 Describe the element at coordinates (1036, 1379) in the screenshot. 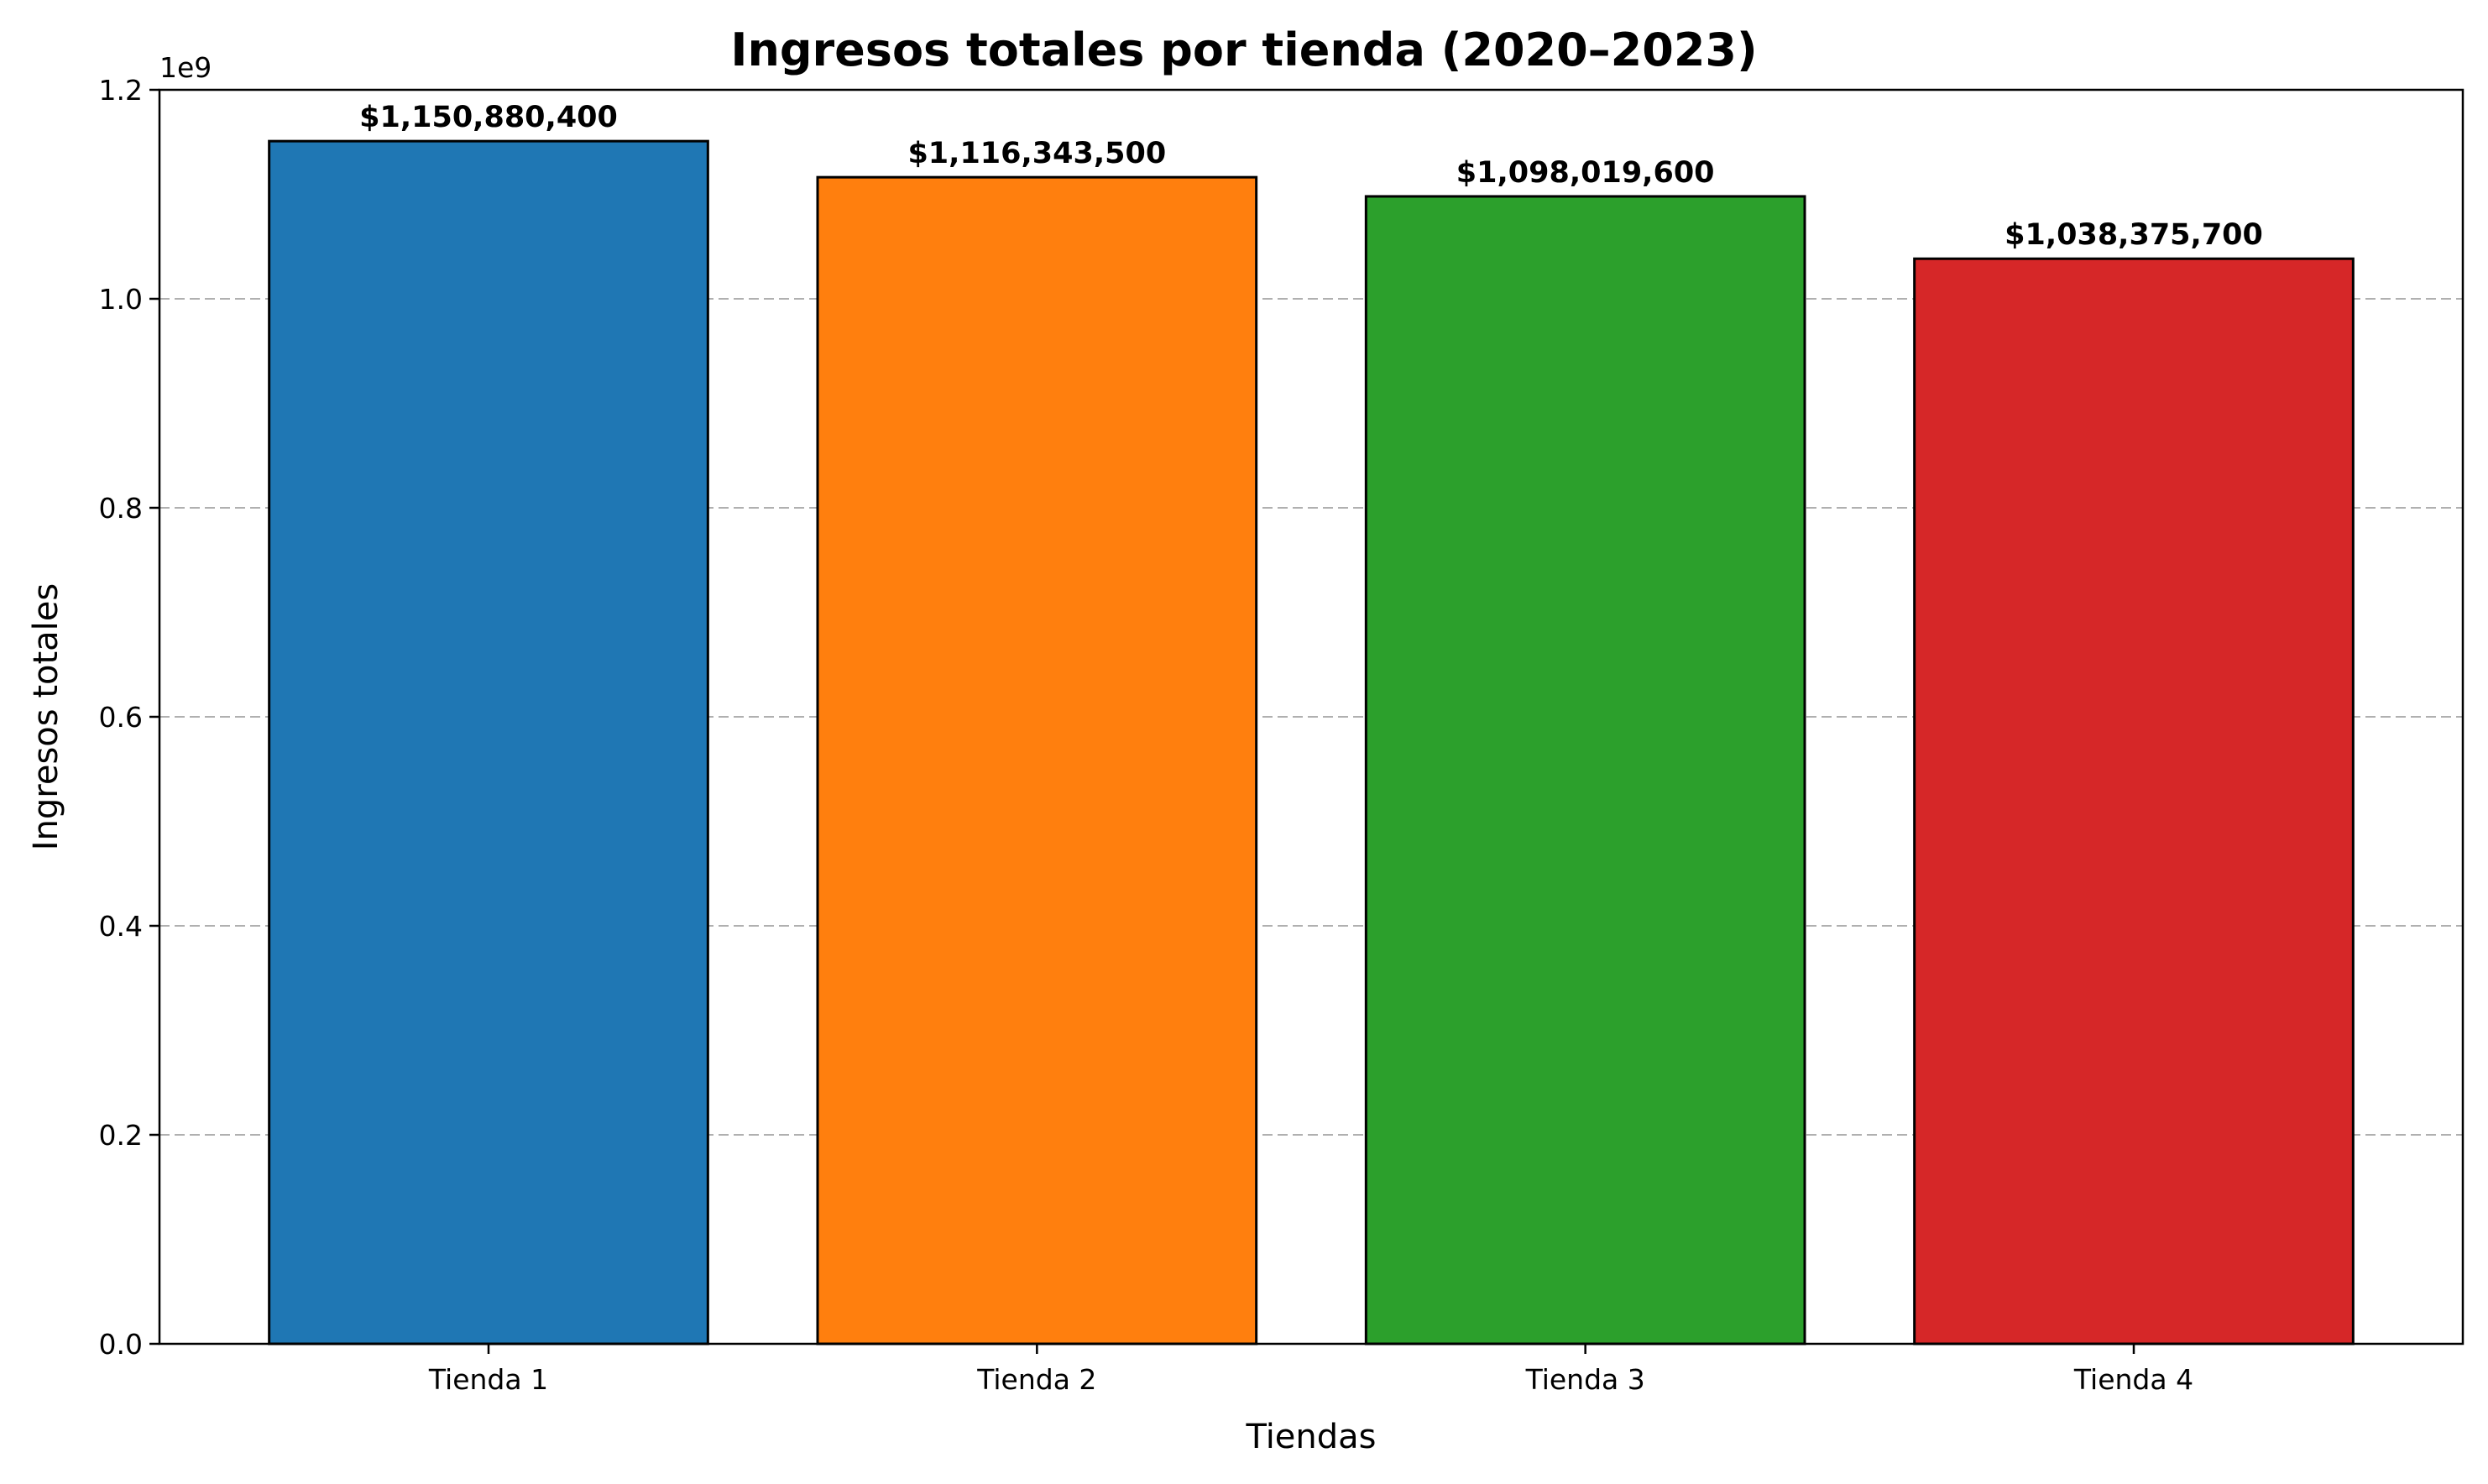

I see `x-tick-label: Tienda 2` at that location.